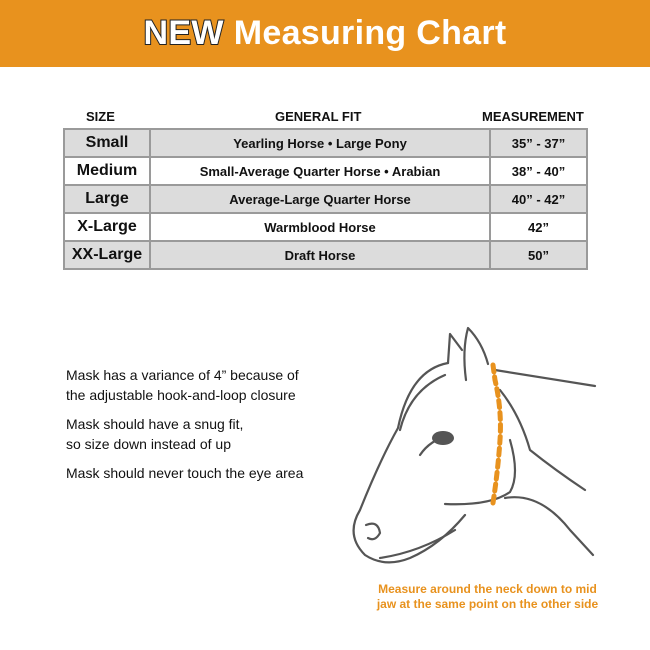  I want to click on fit-cell: Small-Average Quarter Horse • Arabian, so click(320, 171).